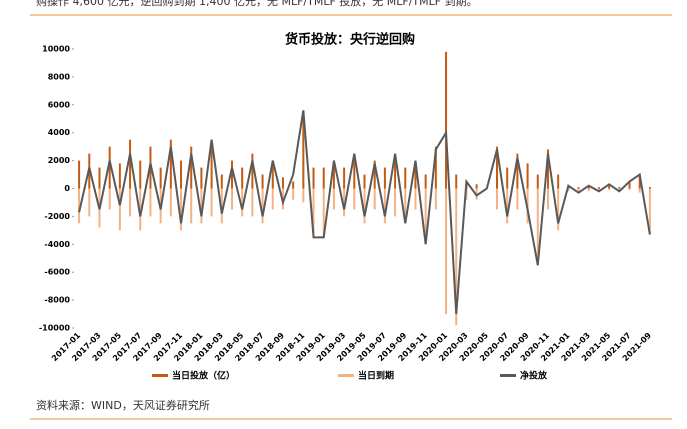 Image resolution: width=687 pixels, height=429 pixels. I want to click on y-tick-label: 0, so click(67, 188).